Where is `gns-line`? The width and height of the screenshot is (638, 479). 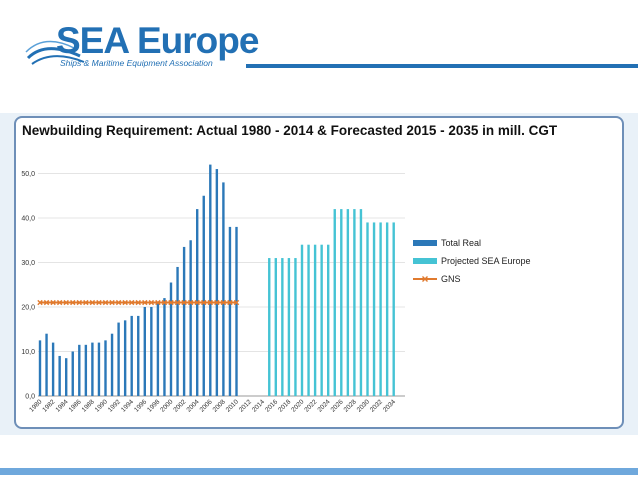
gns-line is located at coordinates (138, 302).